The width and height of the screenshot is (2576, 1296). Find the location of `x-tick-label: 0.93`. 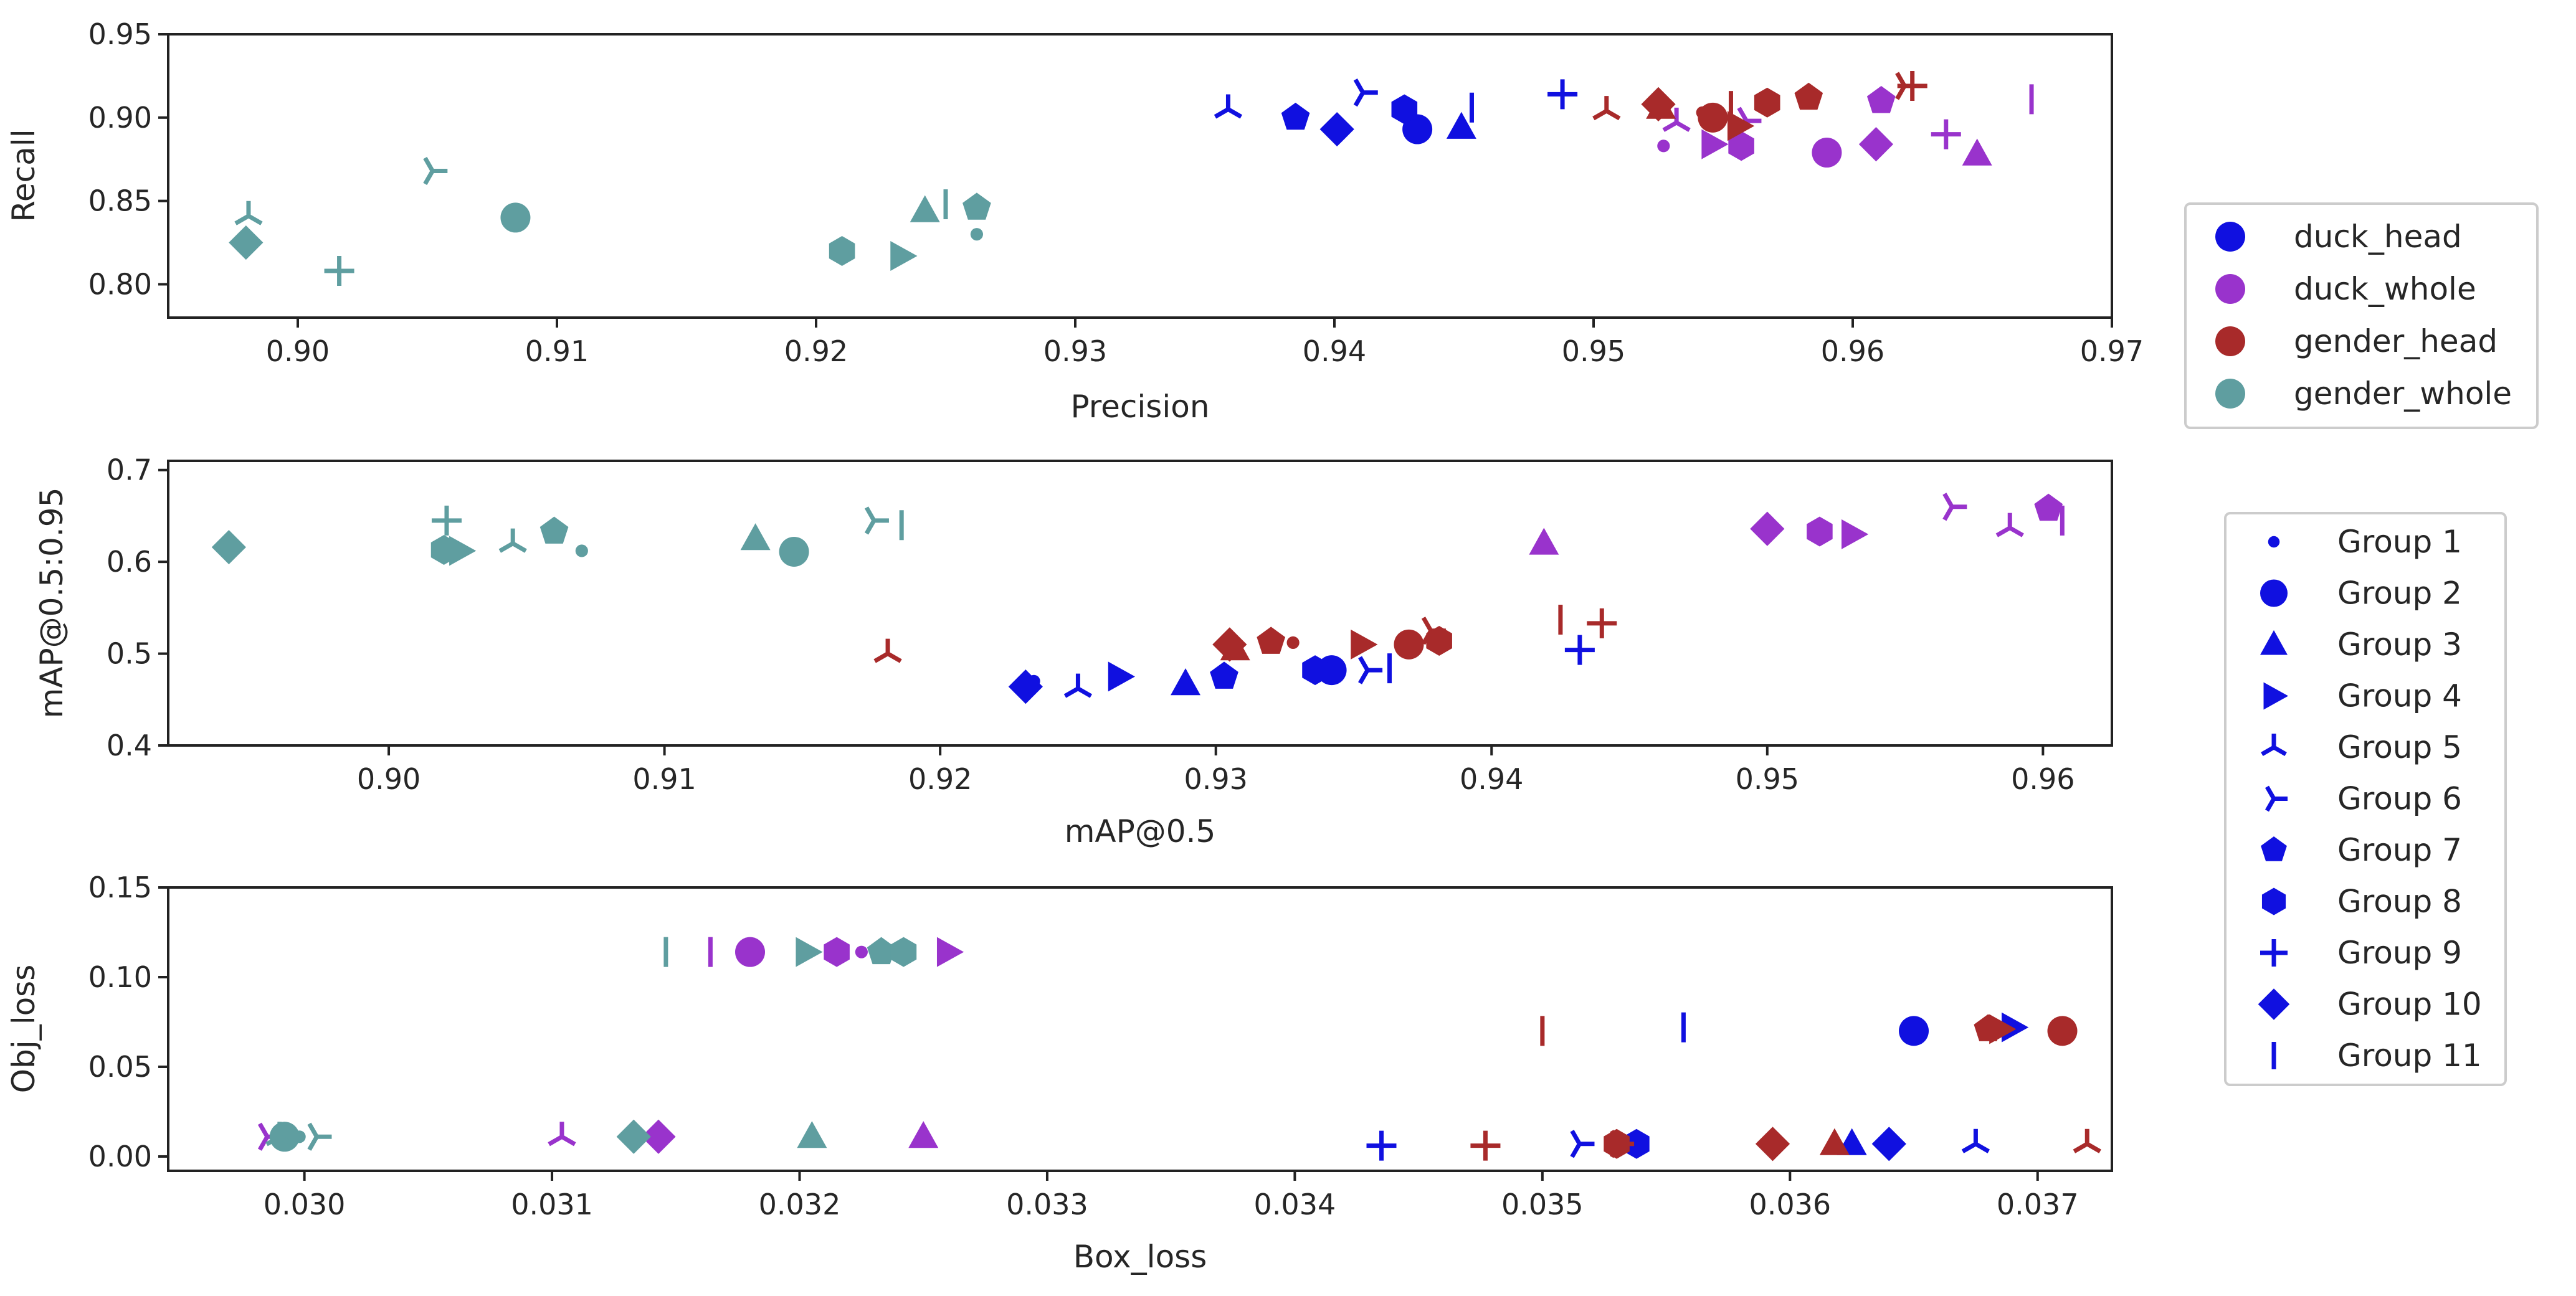

x-tick-label: 0.93 is located at coordinates (1215, 779).